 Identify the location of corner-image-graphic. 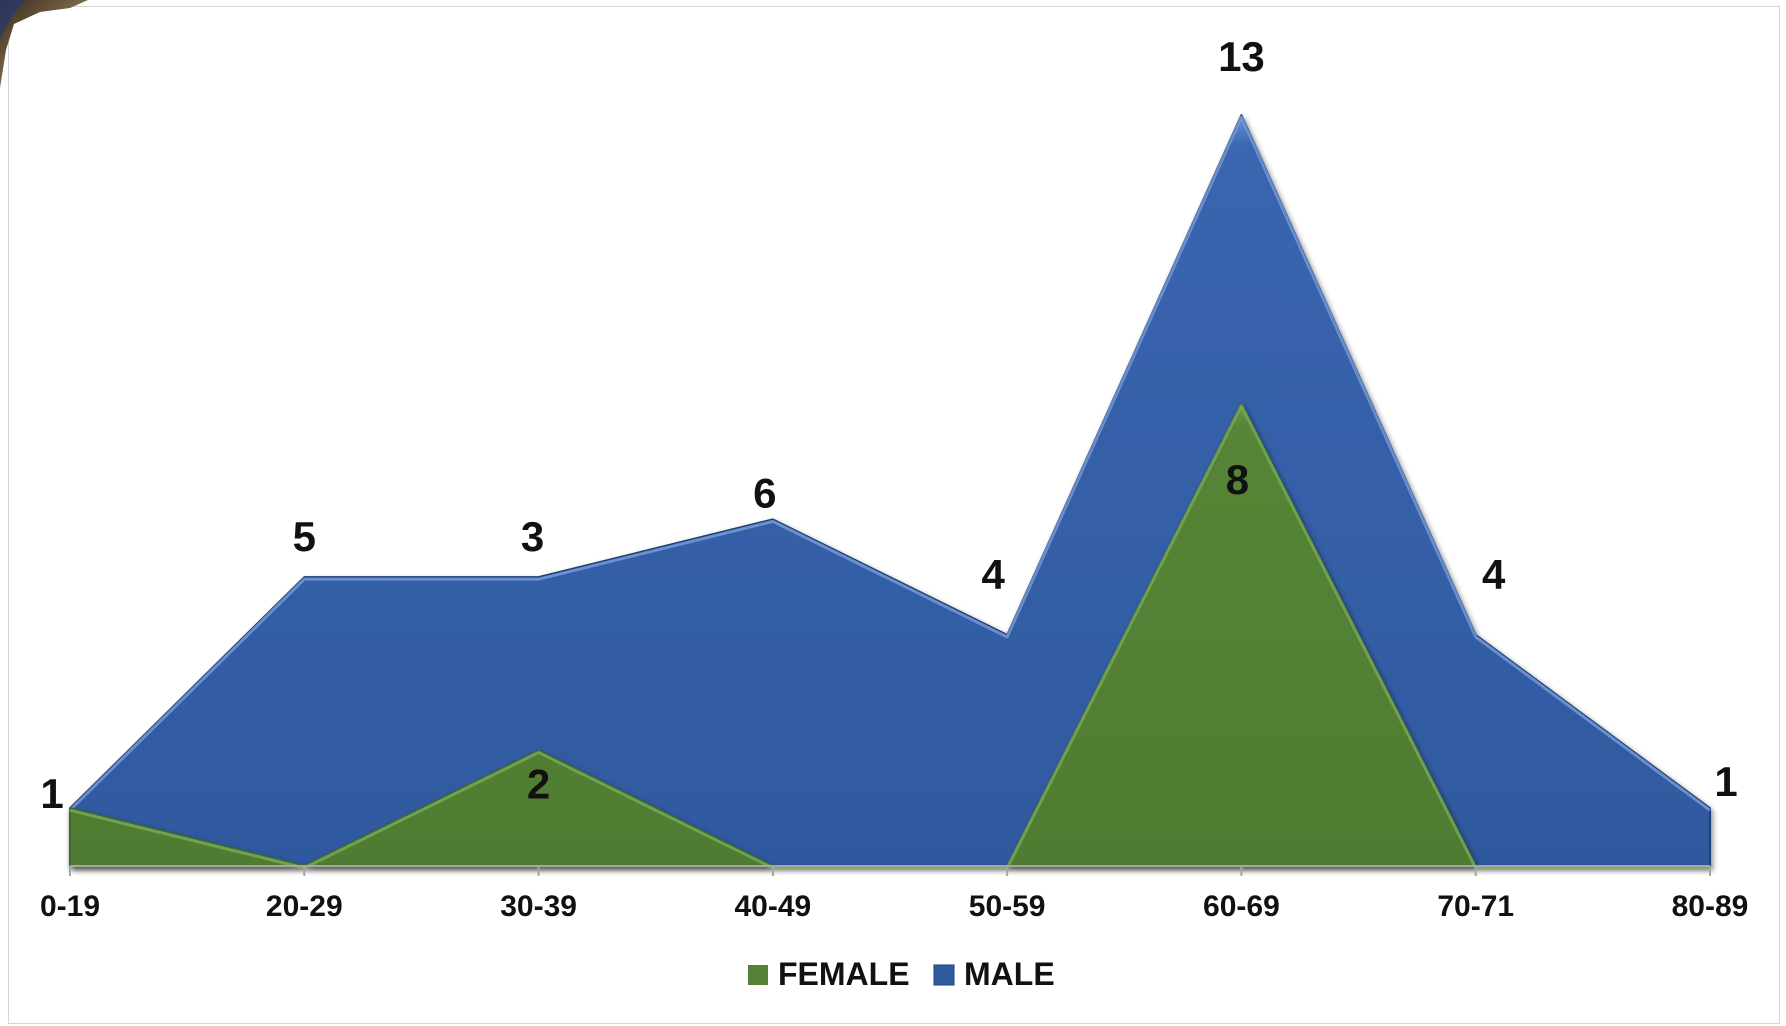
(44, 44).